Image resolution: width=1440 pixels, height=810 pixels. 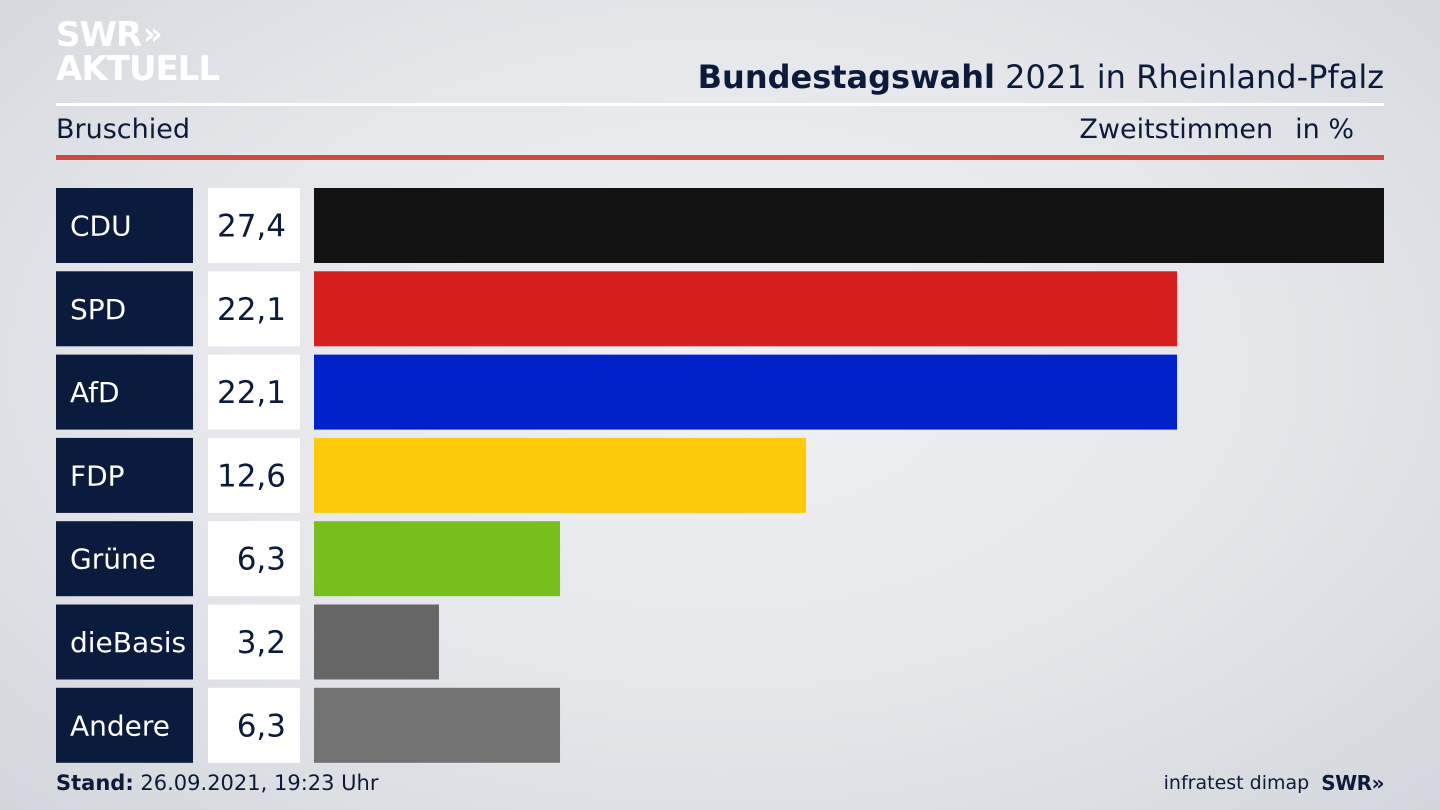 I want to click on party-label-spd: SPD, so click(x=98, y=309).